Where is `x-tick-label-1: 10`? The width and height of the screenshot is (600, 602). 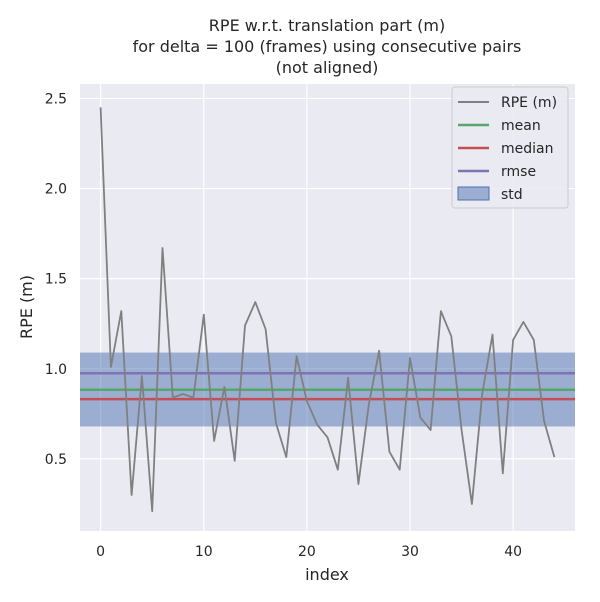
x-tick-label-1: 10 is located at coordinates (204, 552).